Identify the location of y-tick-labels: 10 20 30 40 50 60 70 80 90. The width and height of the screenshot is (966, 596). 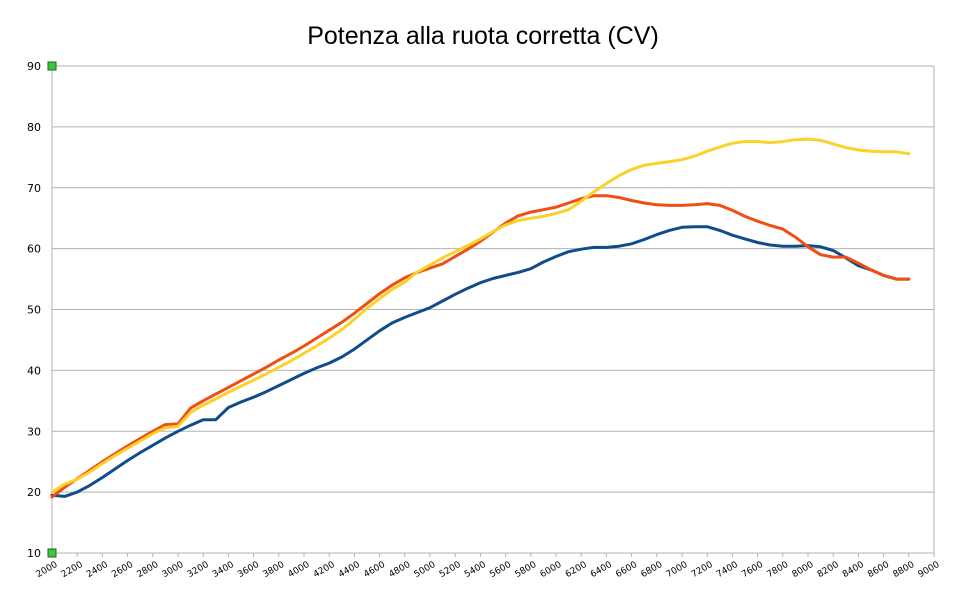
(34, 310).